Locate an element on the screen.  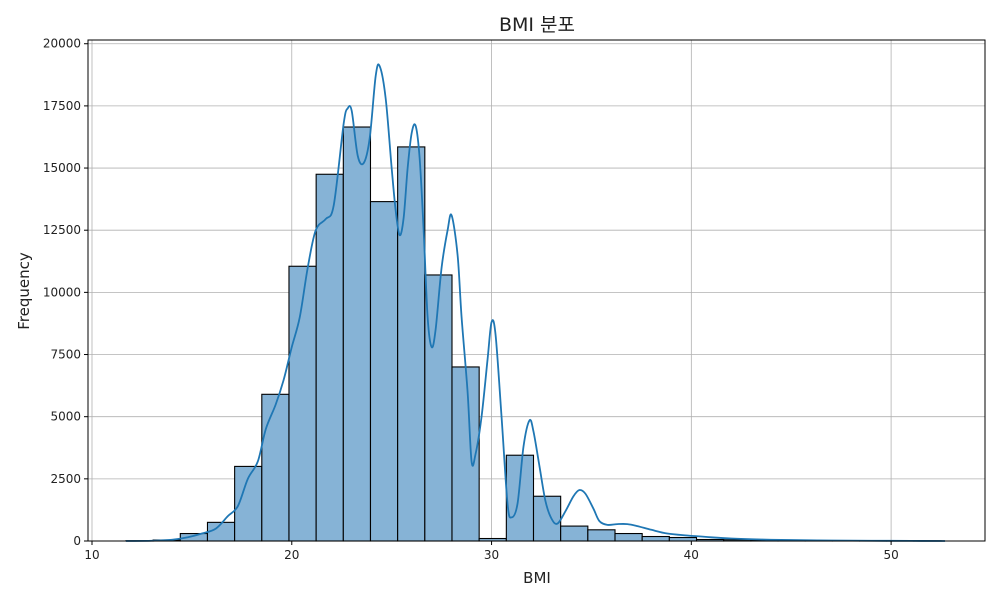
y-tick-label: 0 is located at coordinates (77, 541).